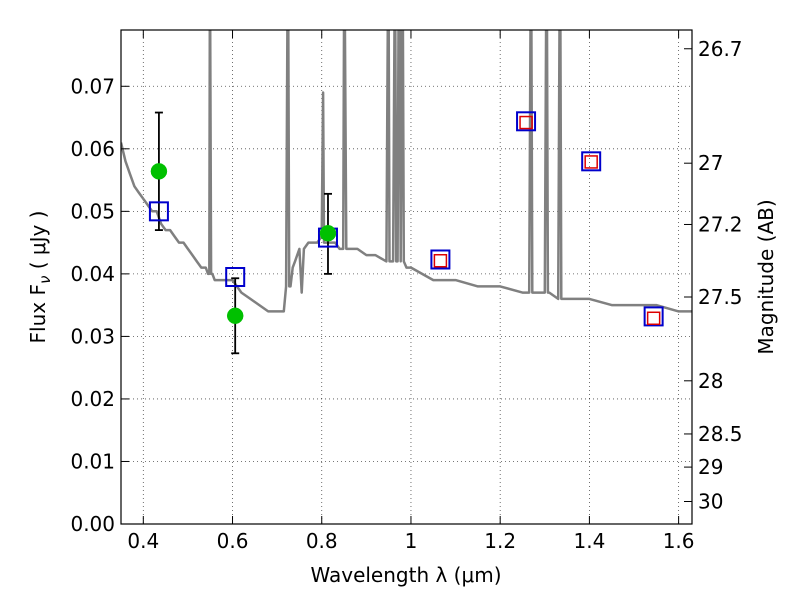  What do you see at coordinates (500, 541) in the screenshot?
I see `x-tick-label: 1.2` at bounding box center [500, 541].